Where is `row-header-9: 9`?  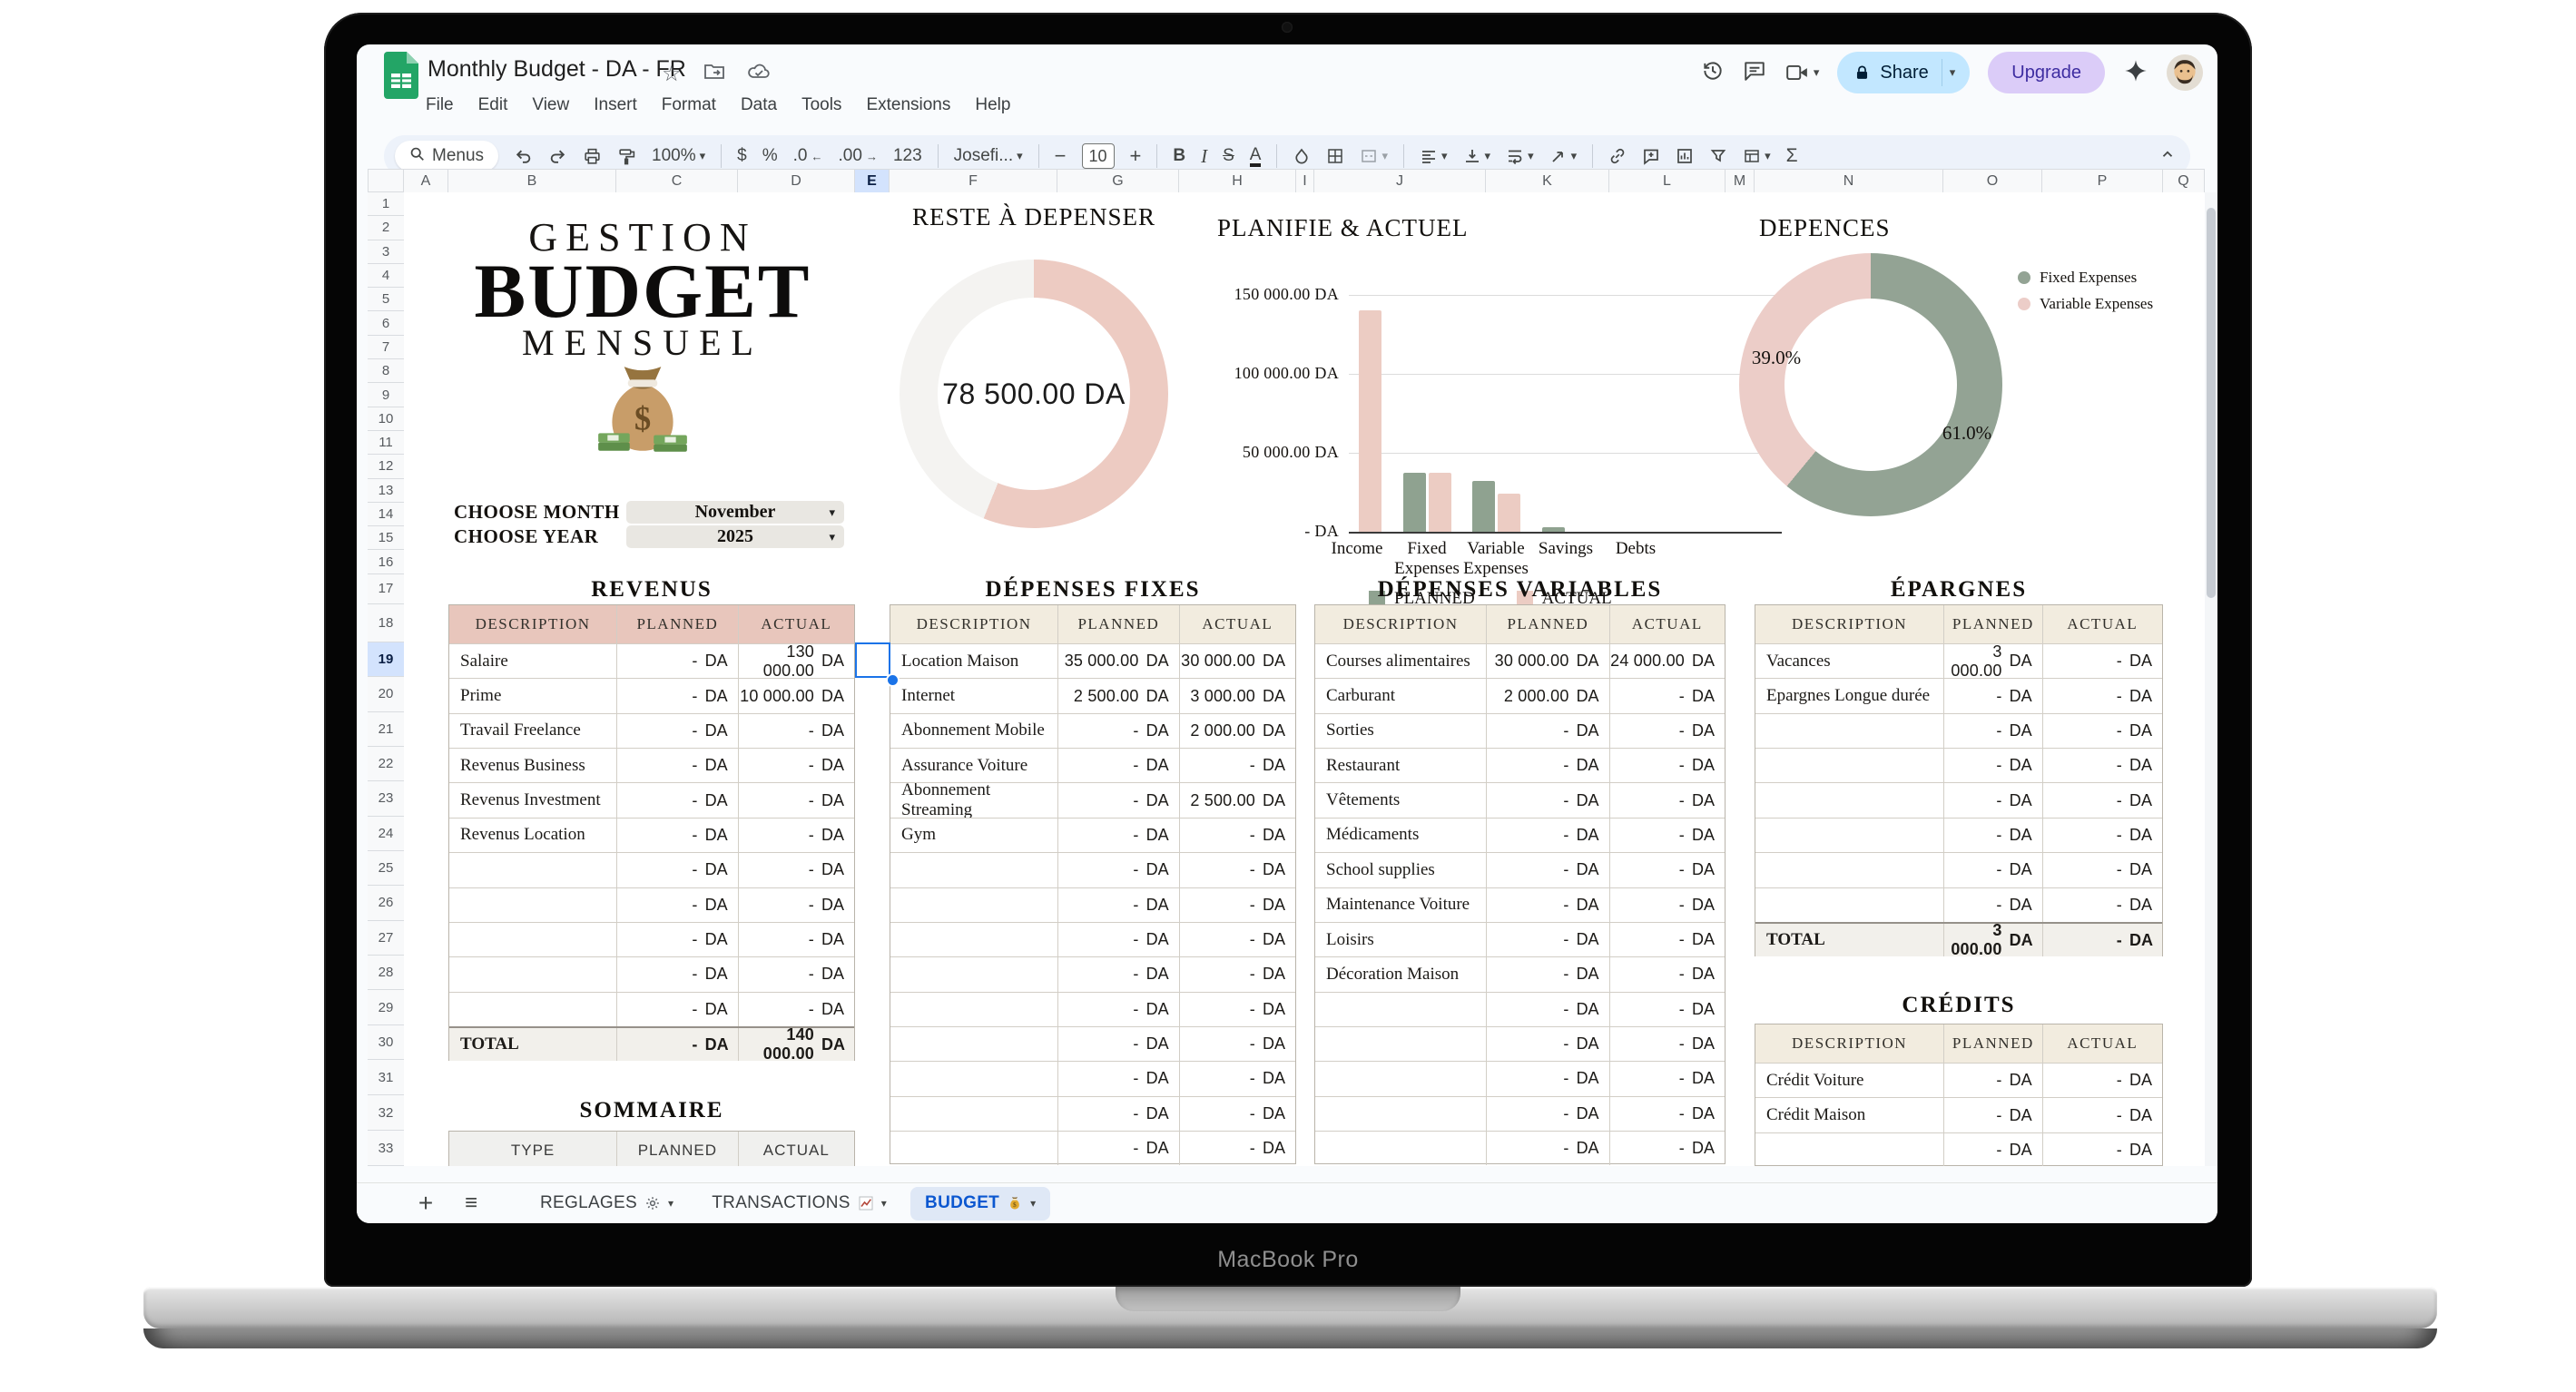 row-header-9: 9 is located at coordinates (386, 395).